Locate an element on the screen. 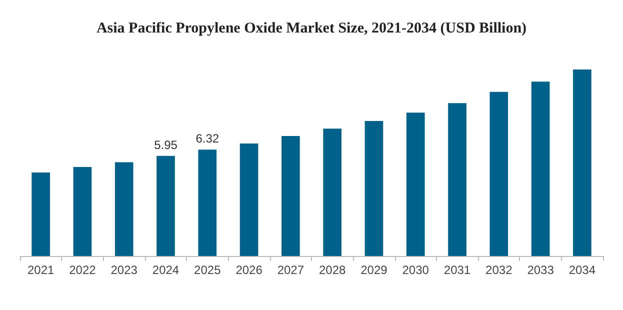 This screenshot has width=623, height=310. data-label: 5.95 is located at coordinates (166, 145).